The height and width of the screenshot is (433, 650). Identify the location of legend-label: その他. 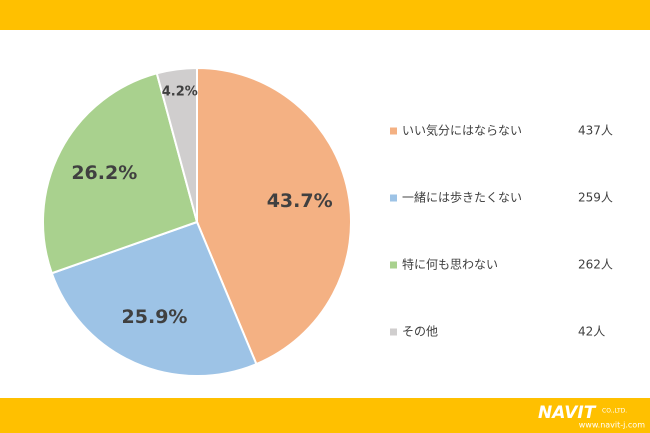
(420, 332).